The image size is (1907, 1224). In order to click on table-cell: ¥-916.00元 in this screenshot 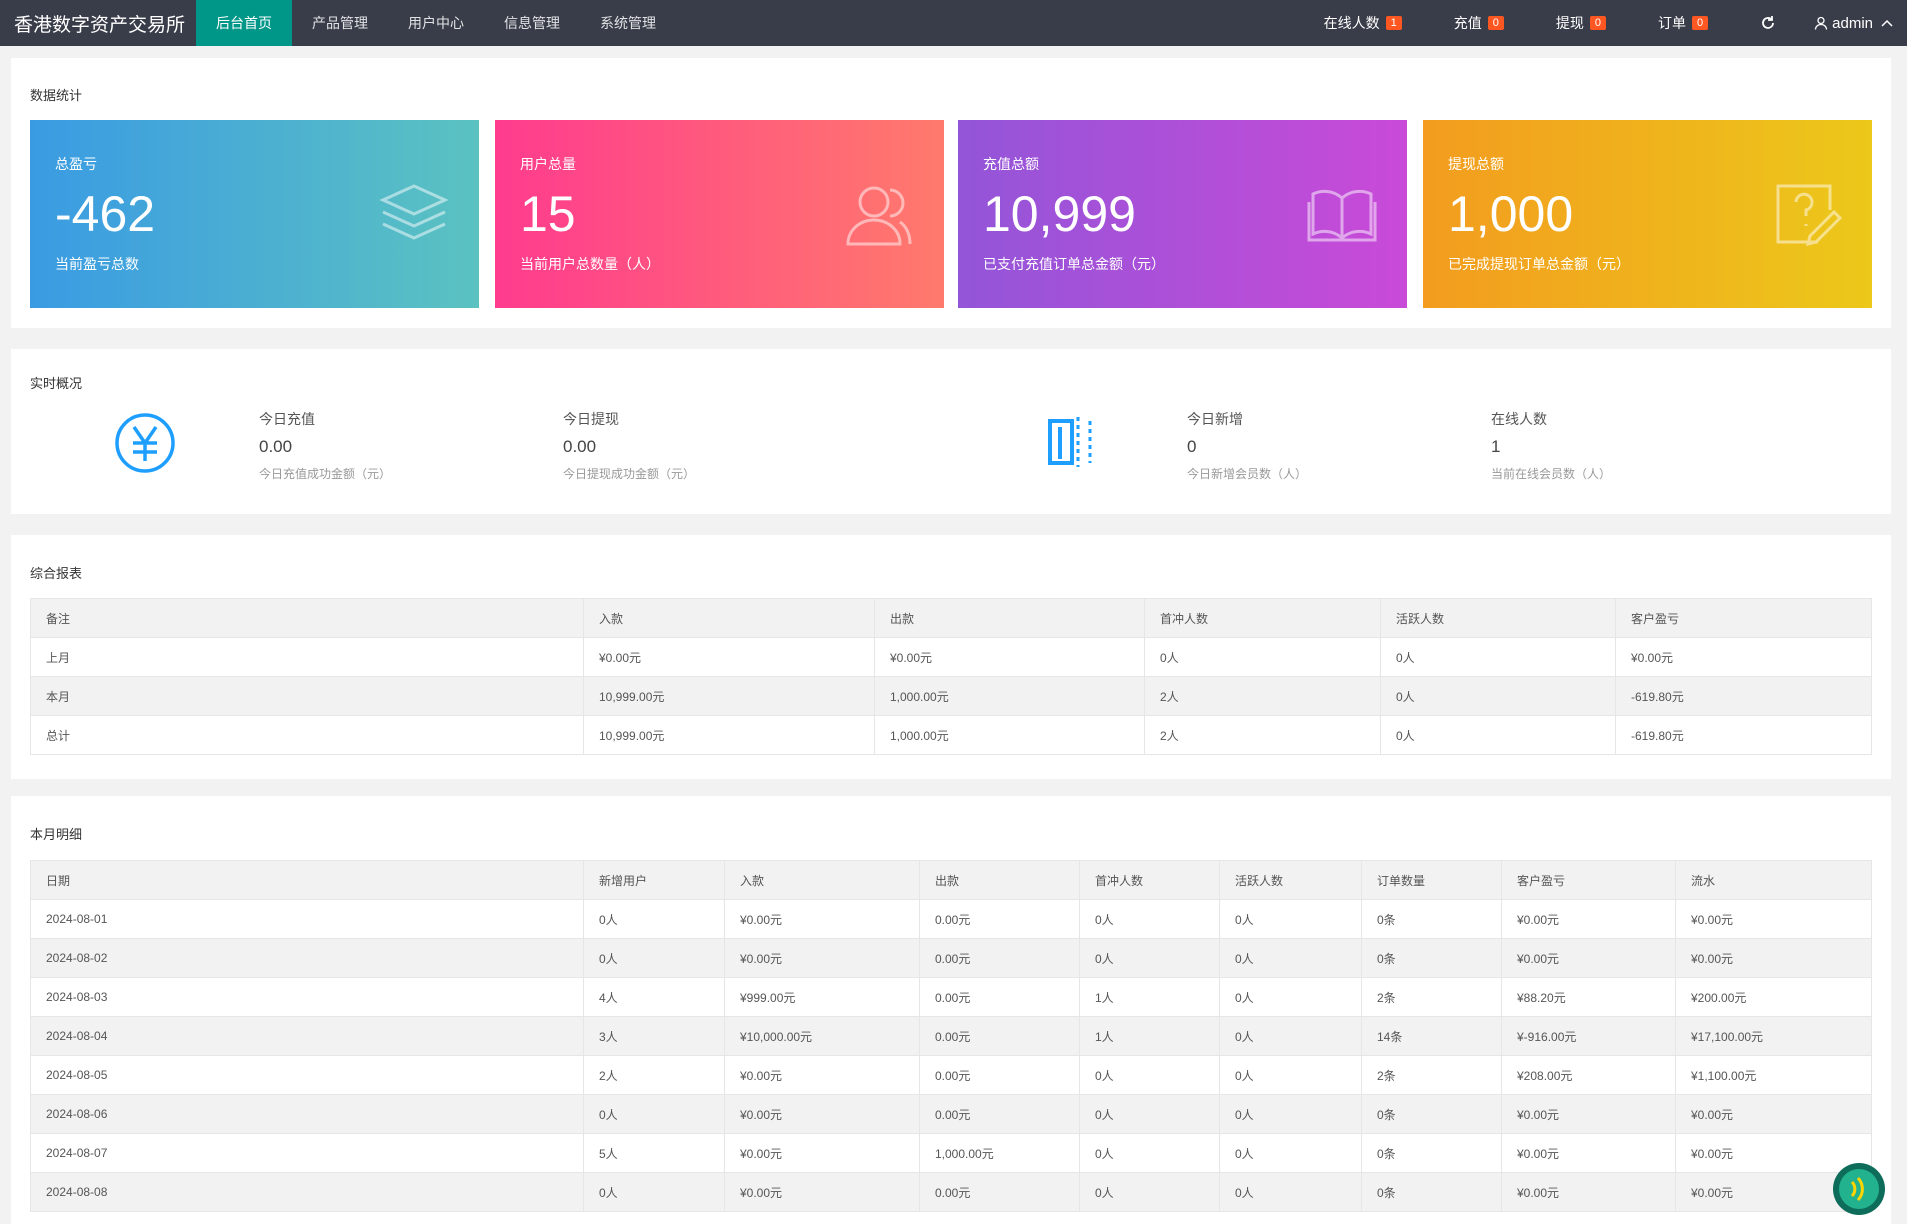, I will do `click(1588, 1036)`.